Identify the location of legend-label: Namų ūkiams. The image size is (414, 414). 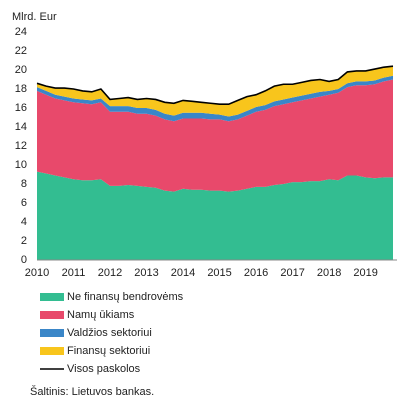
(101, 315).